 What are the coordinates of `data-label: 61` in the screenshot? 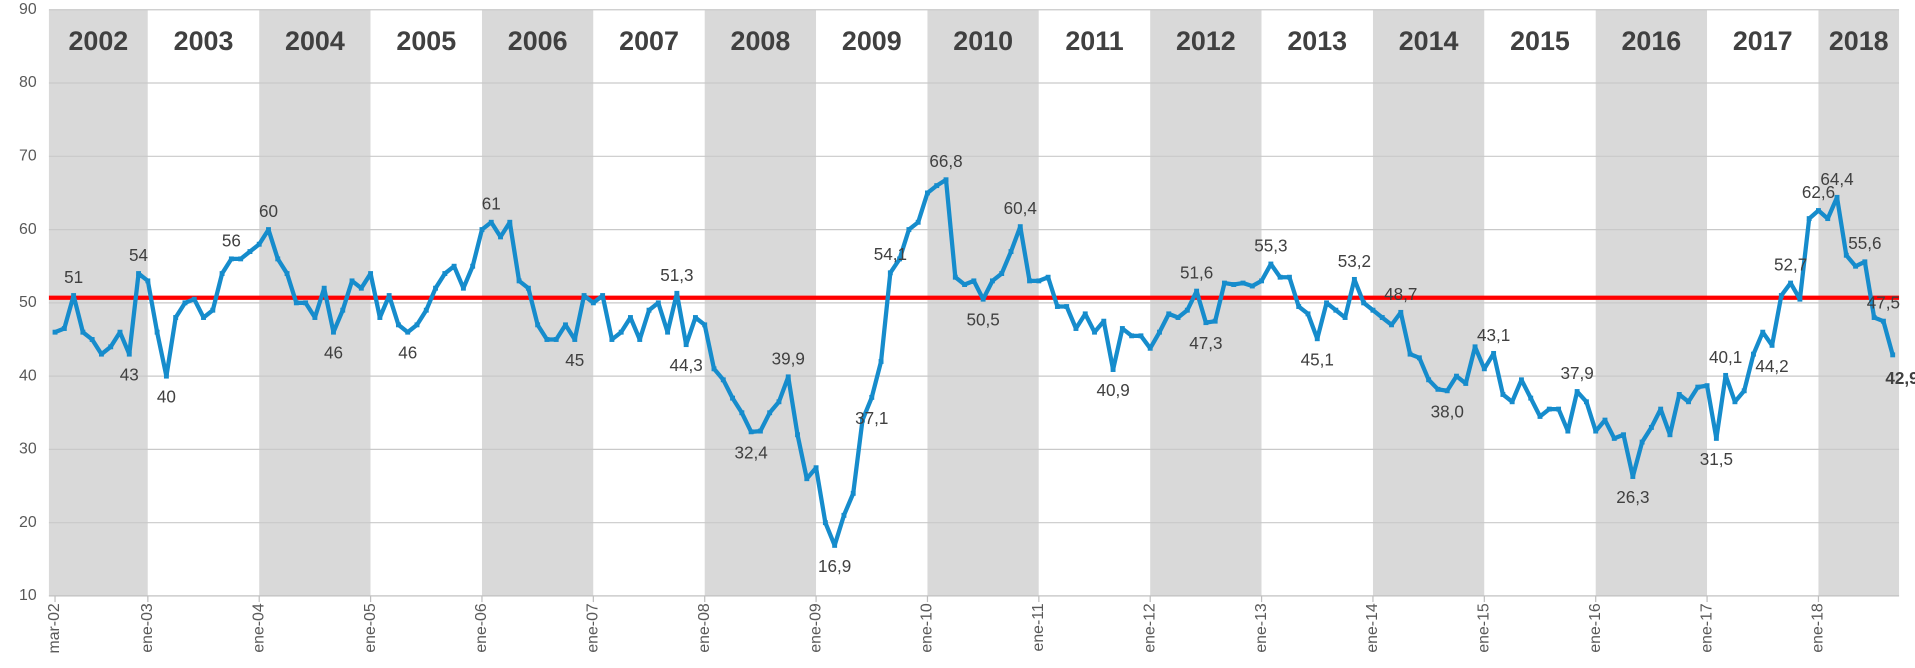 It's located at (491, 204).